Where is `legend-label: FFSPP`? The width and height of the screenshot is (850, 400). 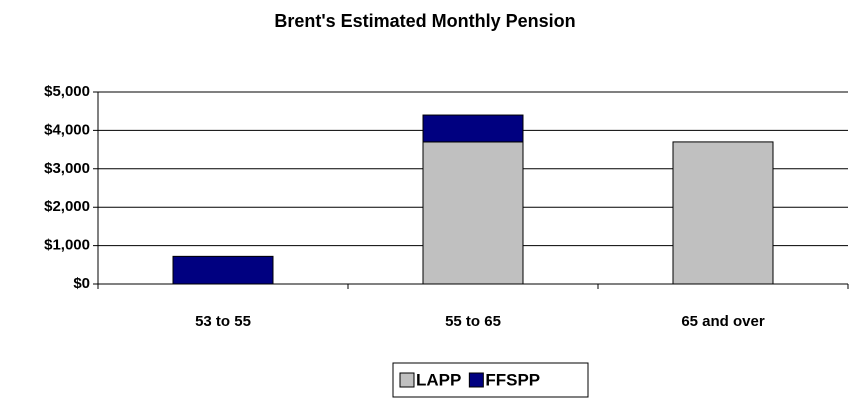
legend-label: FFSPP is located at coordinates (512, 379).